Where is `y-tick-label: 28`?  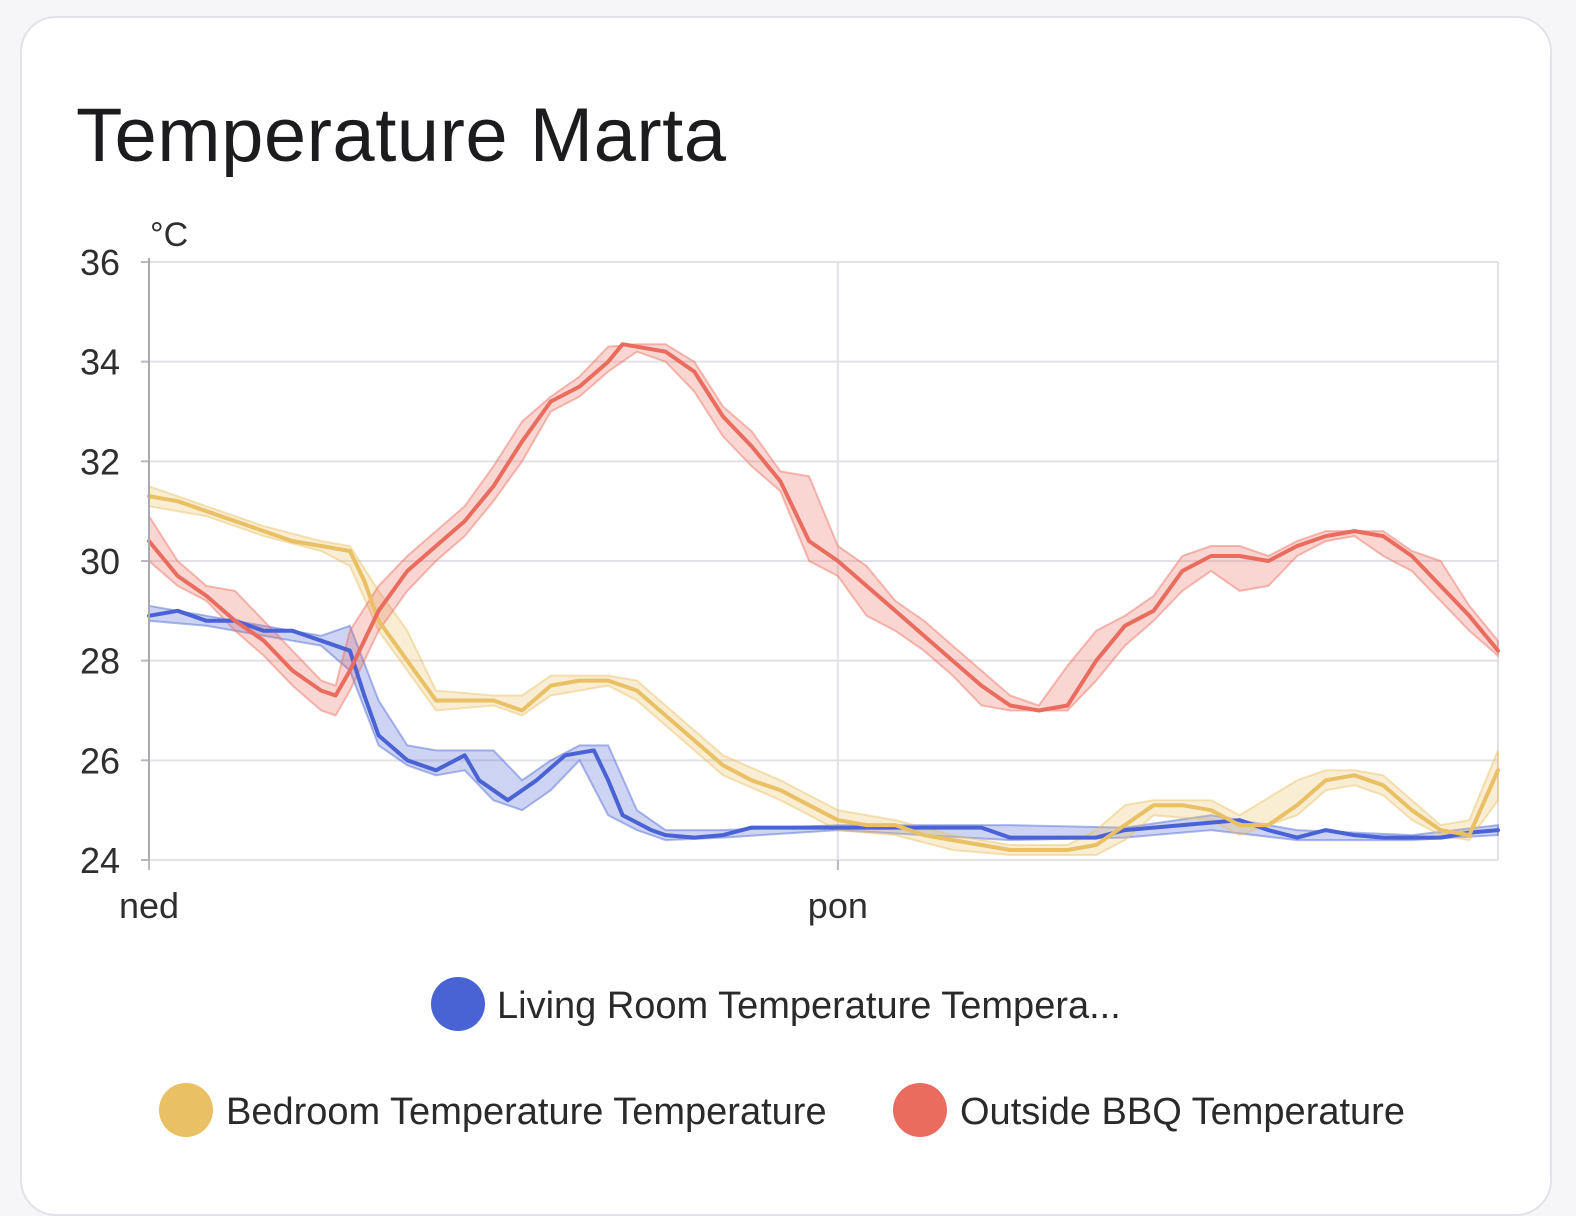 y-tick-label: 28 is located at coordinates (100, 661).